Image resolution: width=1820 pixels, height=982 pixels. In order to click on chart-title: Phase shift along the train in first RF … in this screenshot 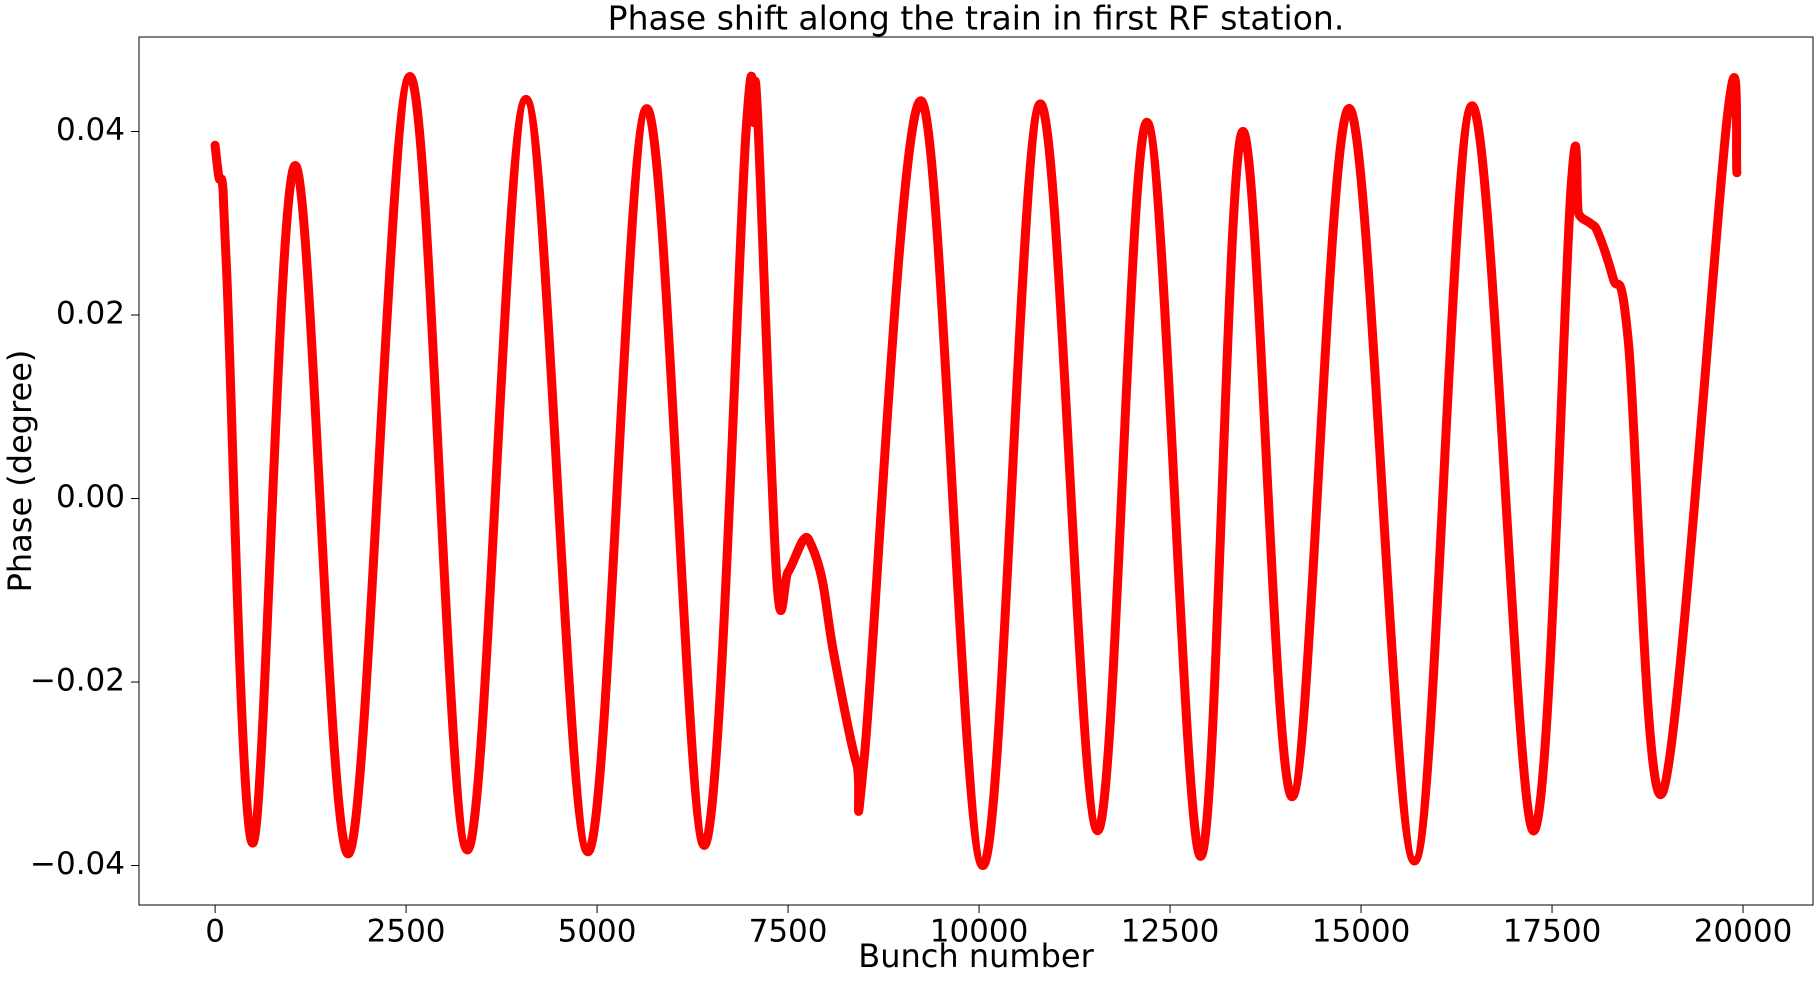, I will do `click(976, 19)`.